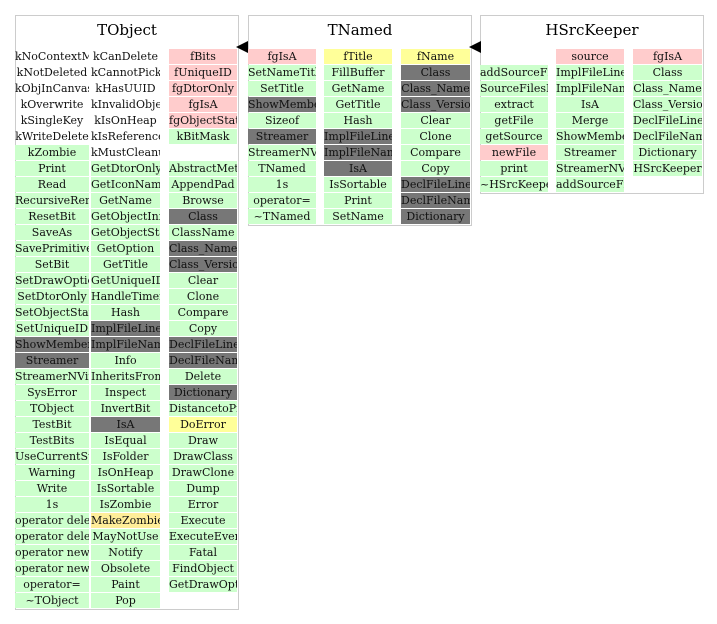  Describe the element at coordinates (475, 47) in the screenshot. I see `inheritance-arrow-hsrckeeper-to-tnamed` at that location.